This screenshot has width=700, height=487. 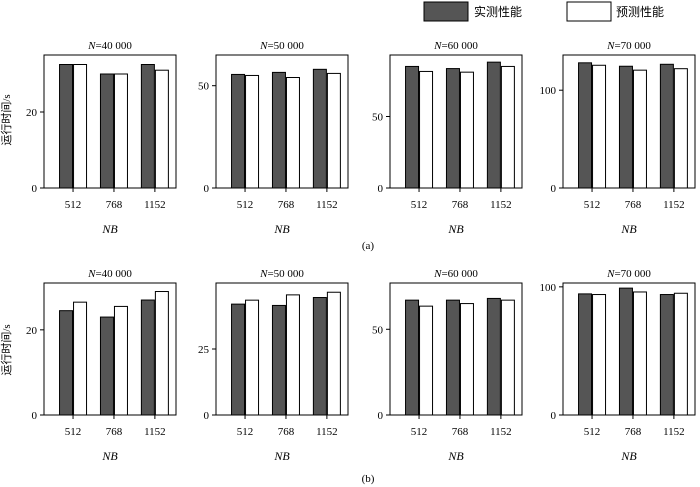 What do you see at coordinates (498, 11) in the screenshot?
I see `legend-label-measured: 实测性能` at bounding box center [498, 11].